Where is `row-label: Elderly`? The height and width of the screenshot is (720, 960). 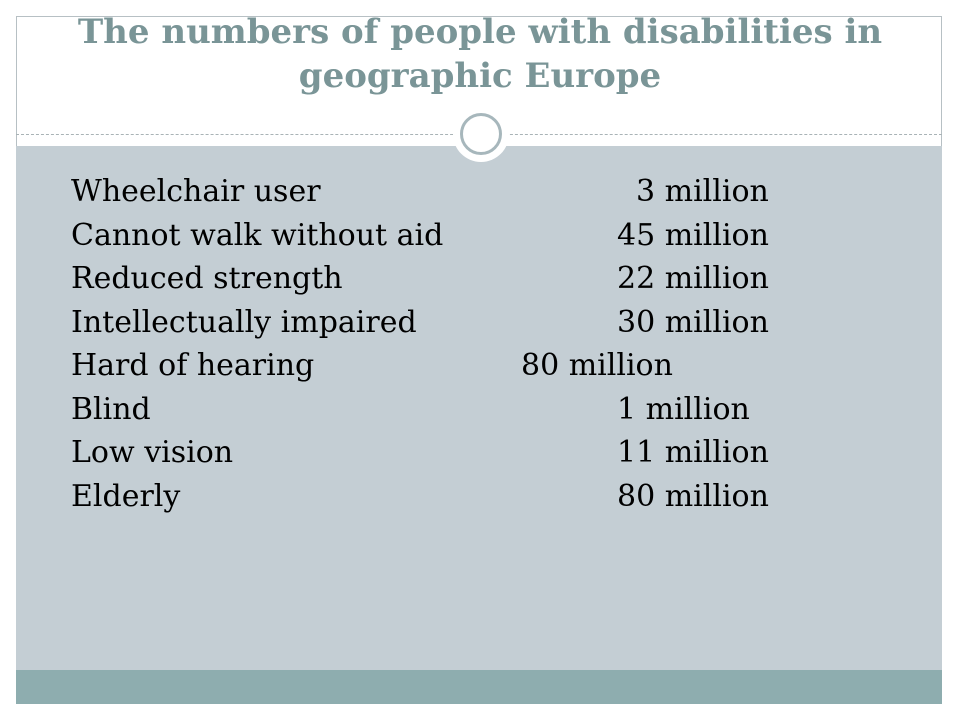
row-label: Elderly is located at coordinates (126, 496).